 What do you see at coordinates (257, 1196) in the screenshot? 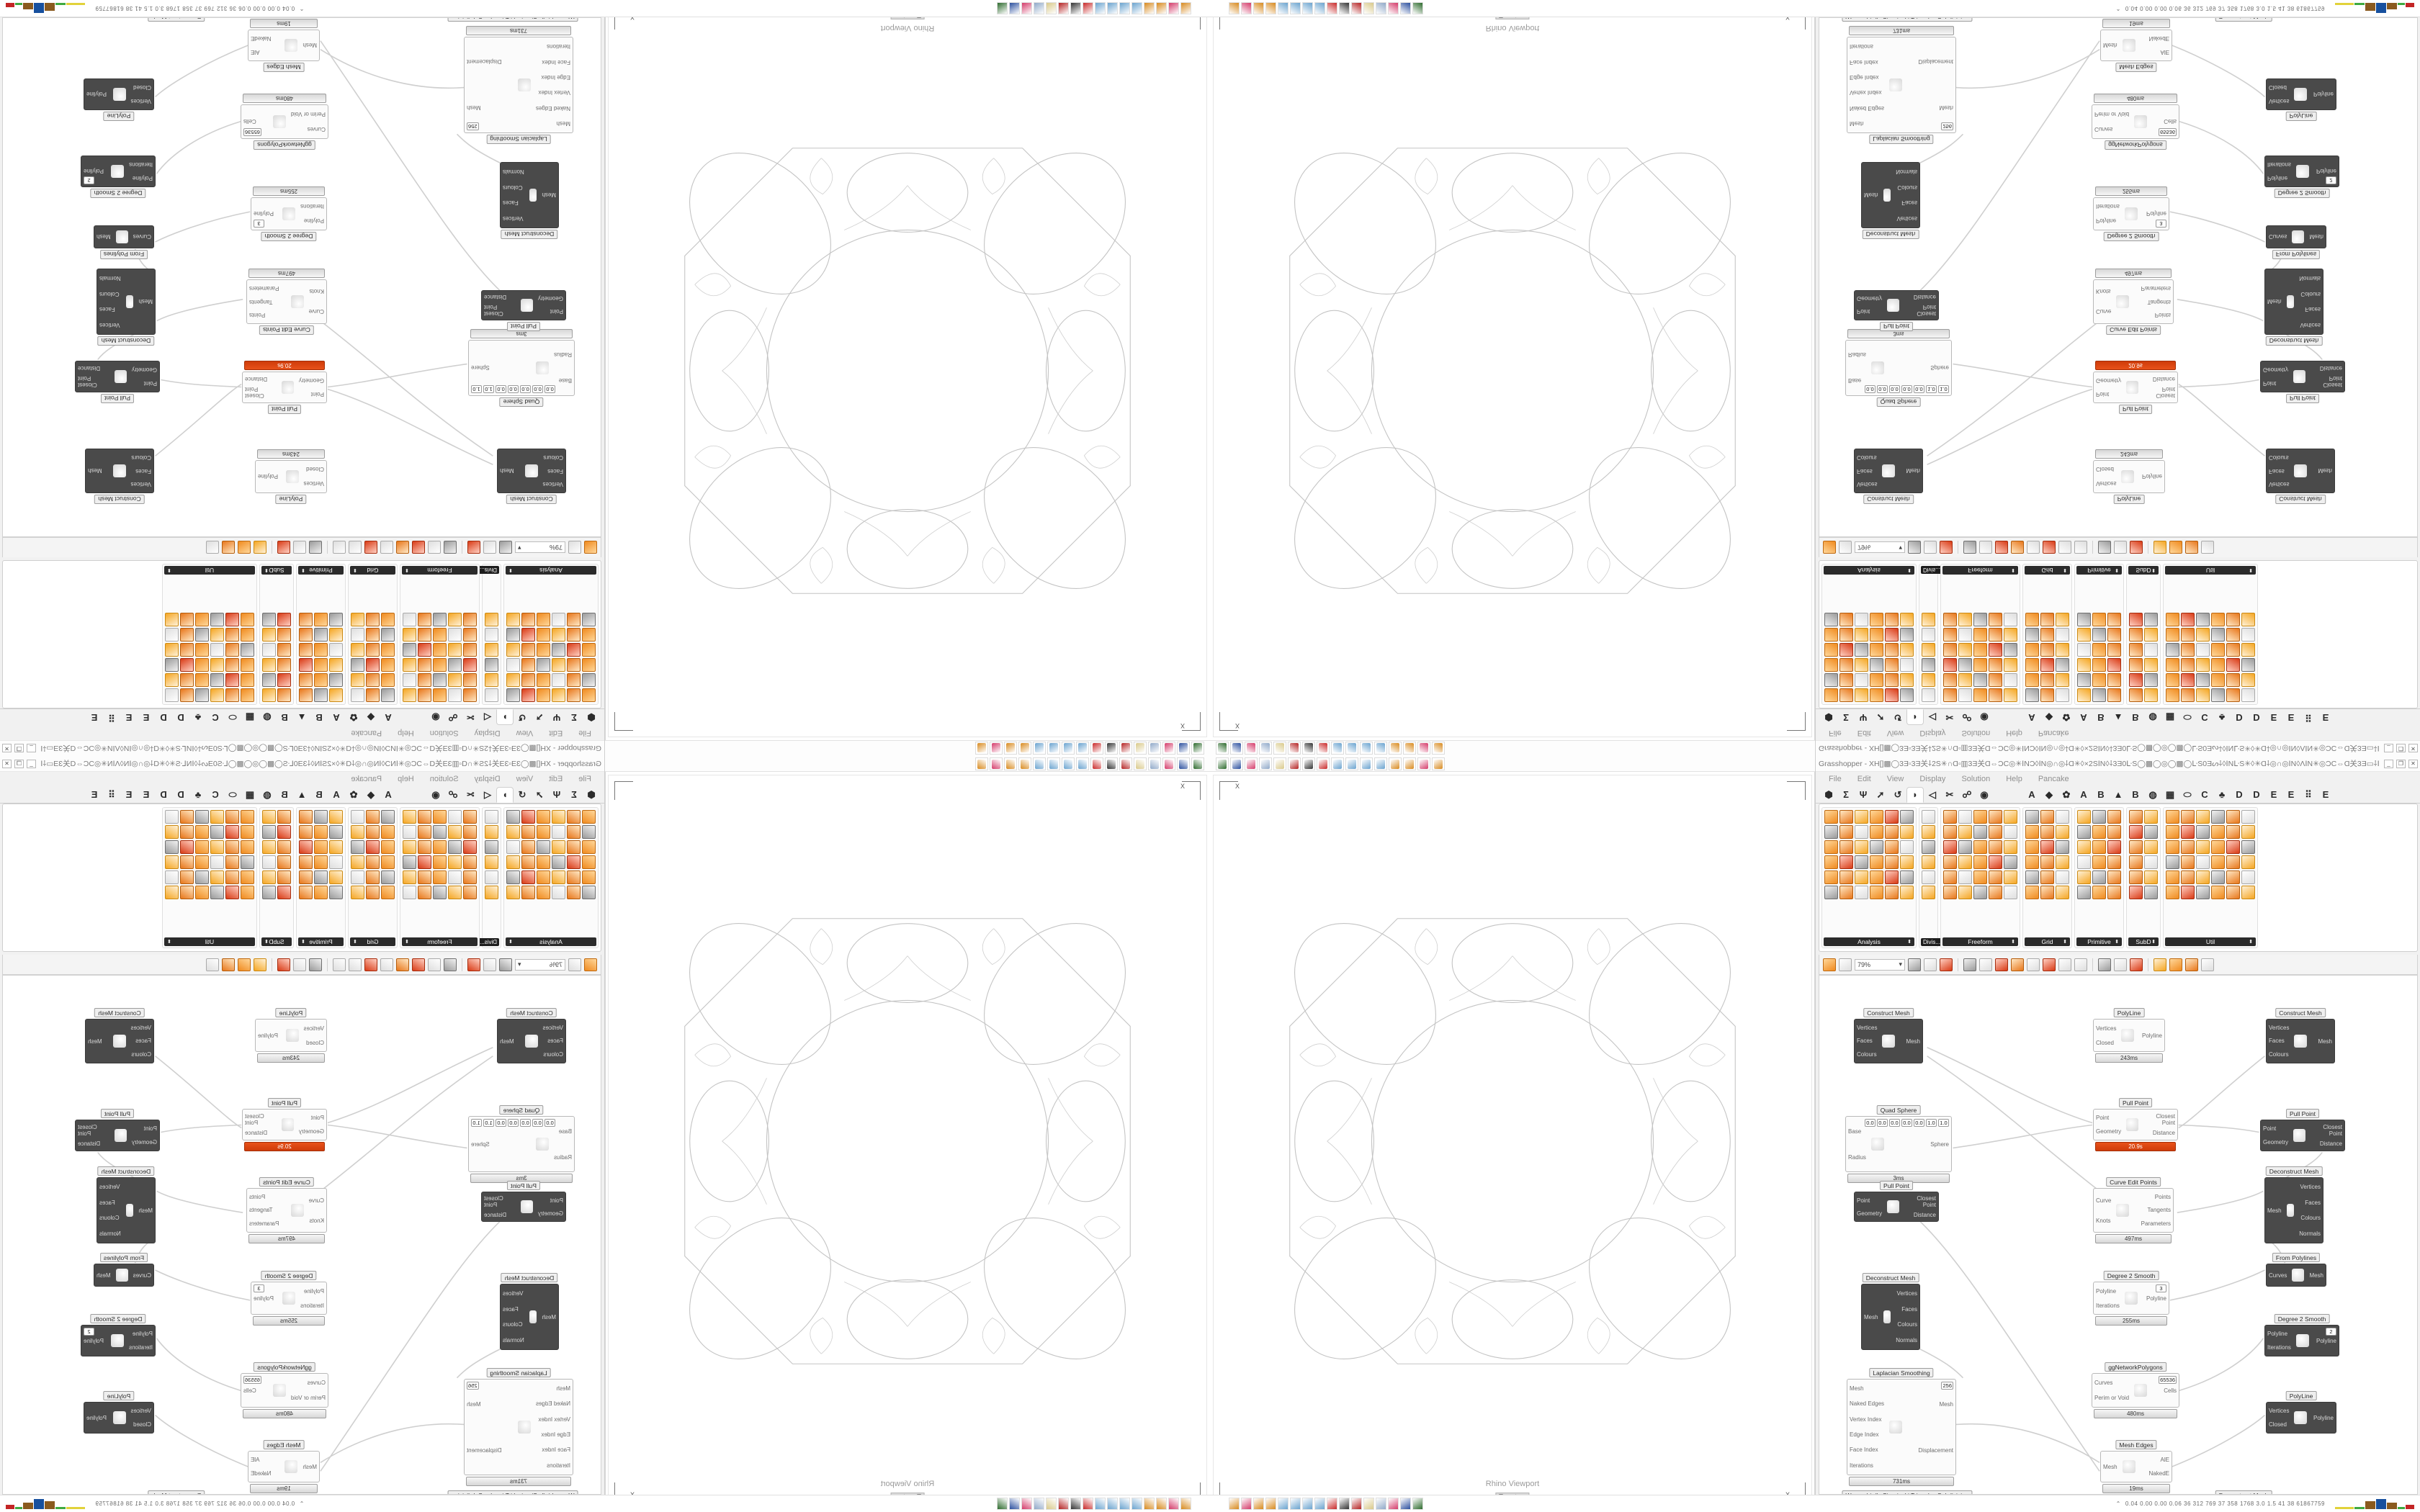
I see `output-port: Points` at bounding box center [257, 1196].